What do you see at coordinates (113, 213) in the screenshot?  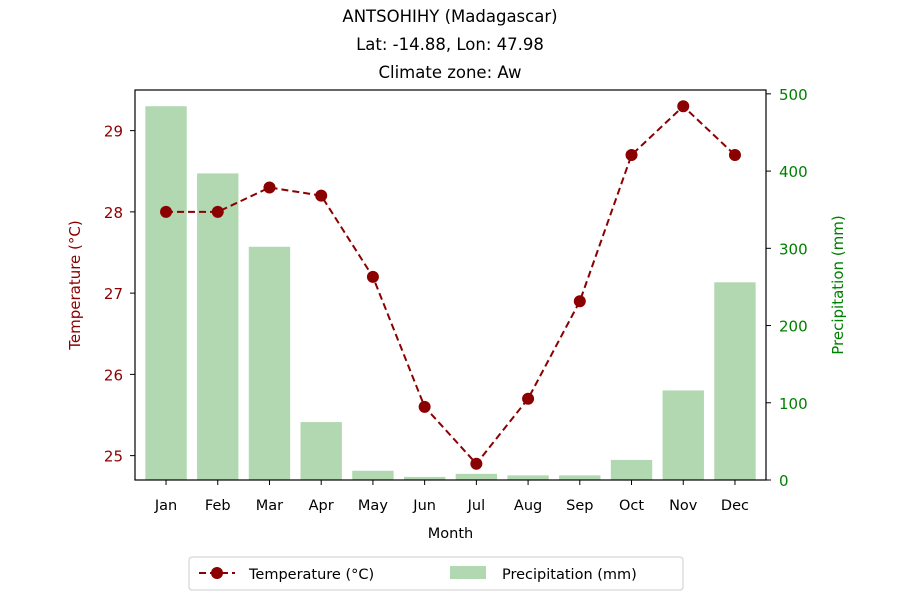 I see `y-left-tick-label: 28` at bounding box center [113, 213].